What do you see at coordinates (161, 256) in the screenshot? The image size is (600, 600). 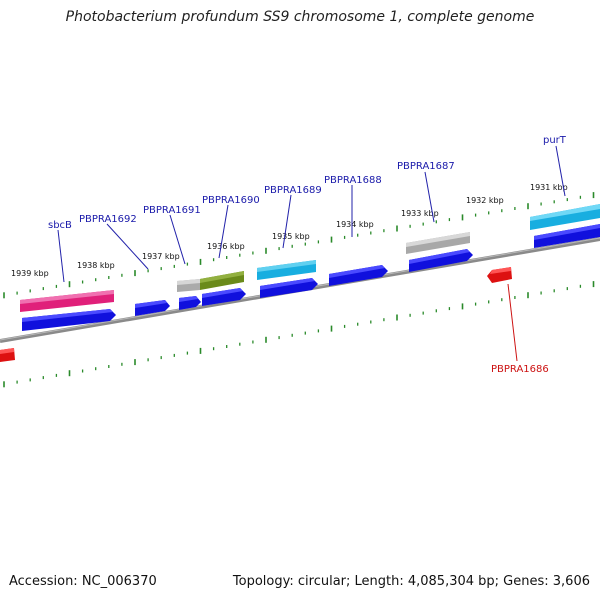 I see `kbp-label-1937: 1937 kbp` at bounding box center [161, 256].